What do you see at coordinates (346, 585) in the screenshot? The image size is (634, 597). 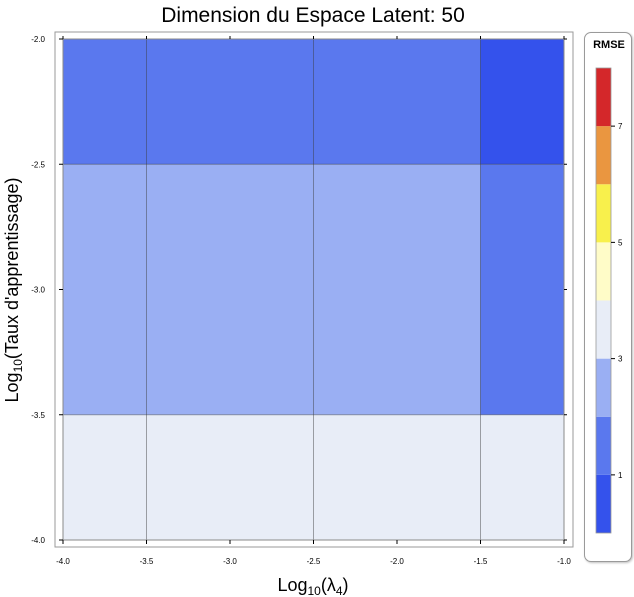 I see `x-axis-label-close: )` at bounding box center [346, 585].